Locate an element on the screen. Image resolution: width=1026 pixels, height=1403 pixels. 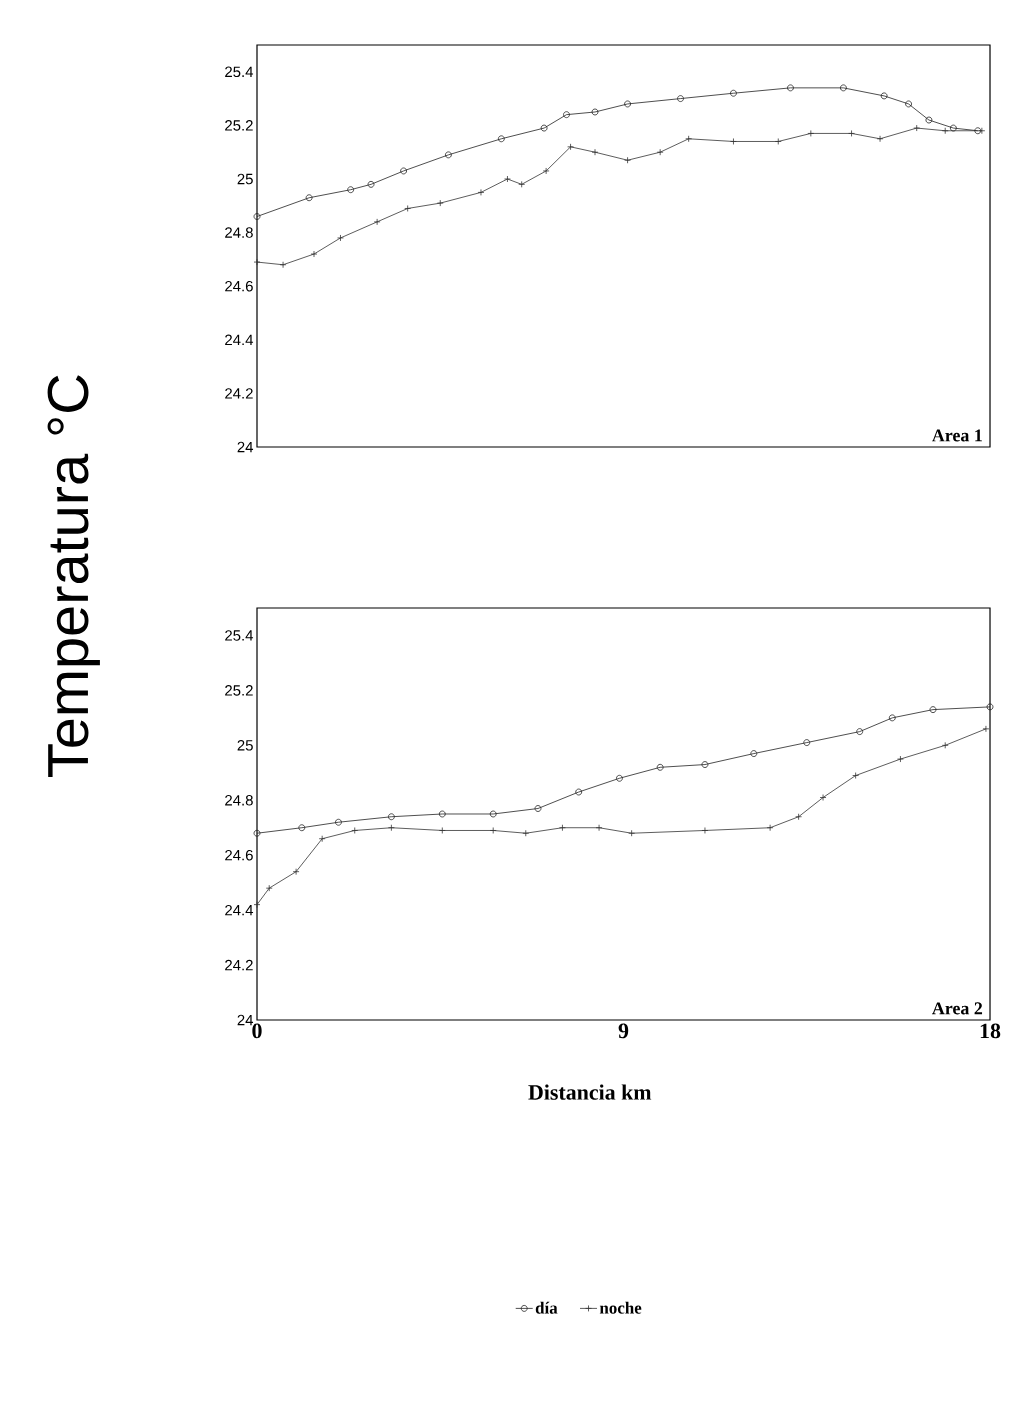
annotation: Area 2 is located at coordinates (957, 1008).